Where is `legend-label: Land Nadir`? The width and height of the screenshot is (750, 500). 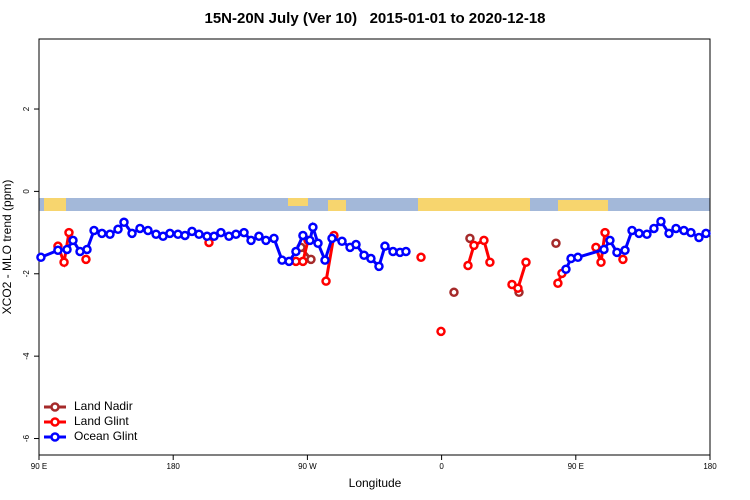 legend-label: Land Nadir is located at coordinates (103, 406).